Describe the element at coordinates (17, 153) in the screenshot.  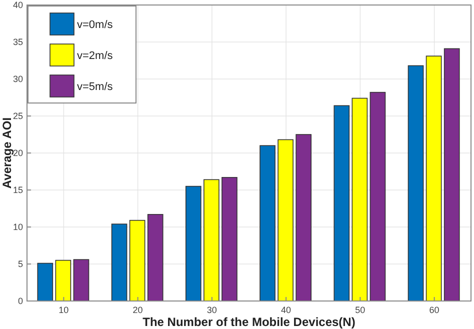
I see `y-tick-label: 20` at that location.